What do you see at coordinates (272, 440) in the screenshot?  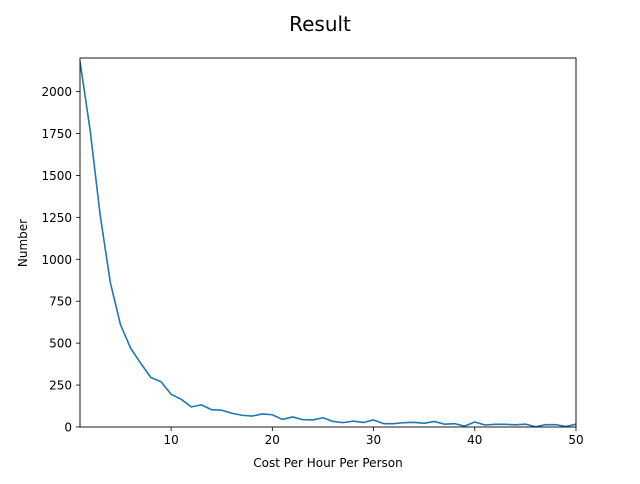 I see `x-tick-label: 20` at bounding box center [272, 440].